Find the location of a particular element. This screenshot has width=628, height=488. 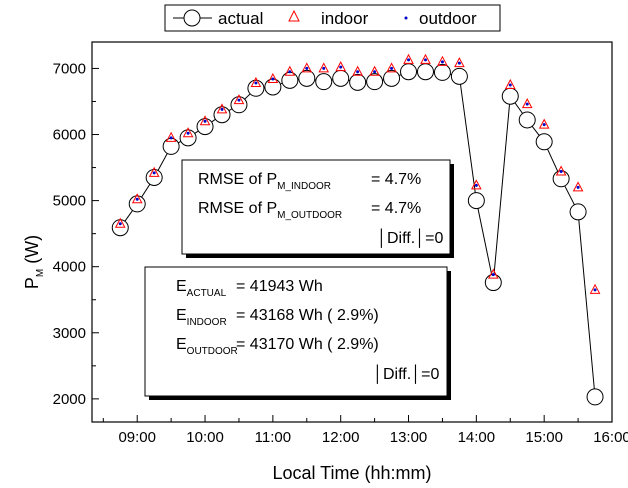

legend-indoor-marker is located at coordinates (294, 15).